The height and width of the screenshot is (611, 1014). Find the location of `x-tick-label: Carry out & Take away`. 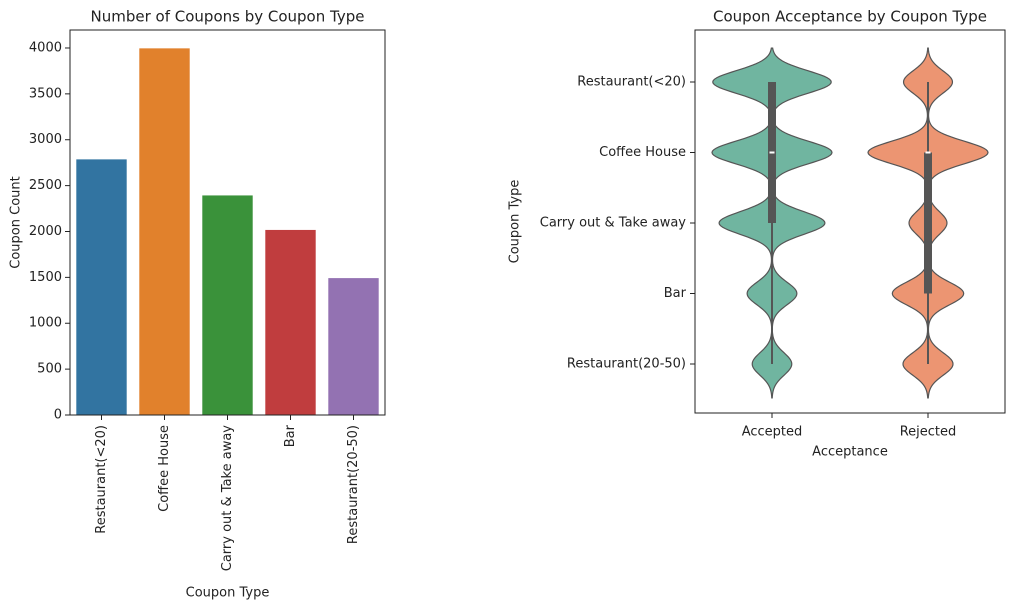

x-tick-label: Carry out & Take away is located at coordinates (227, 498).